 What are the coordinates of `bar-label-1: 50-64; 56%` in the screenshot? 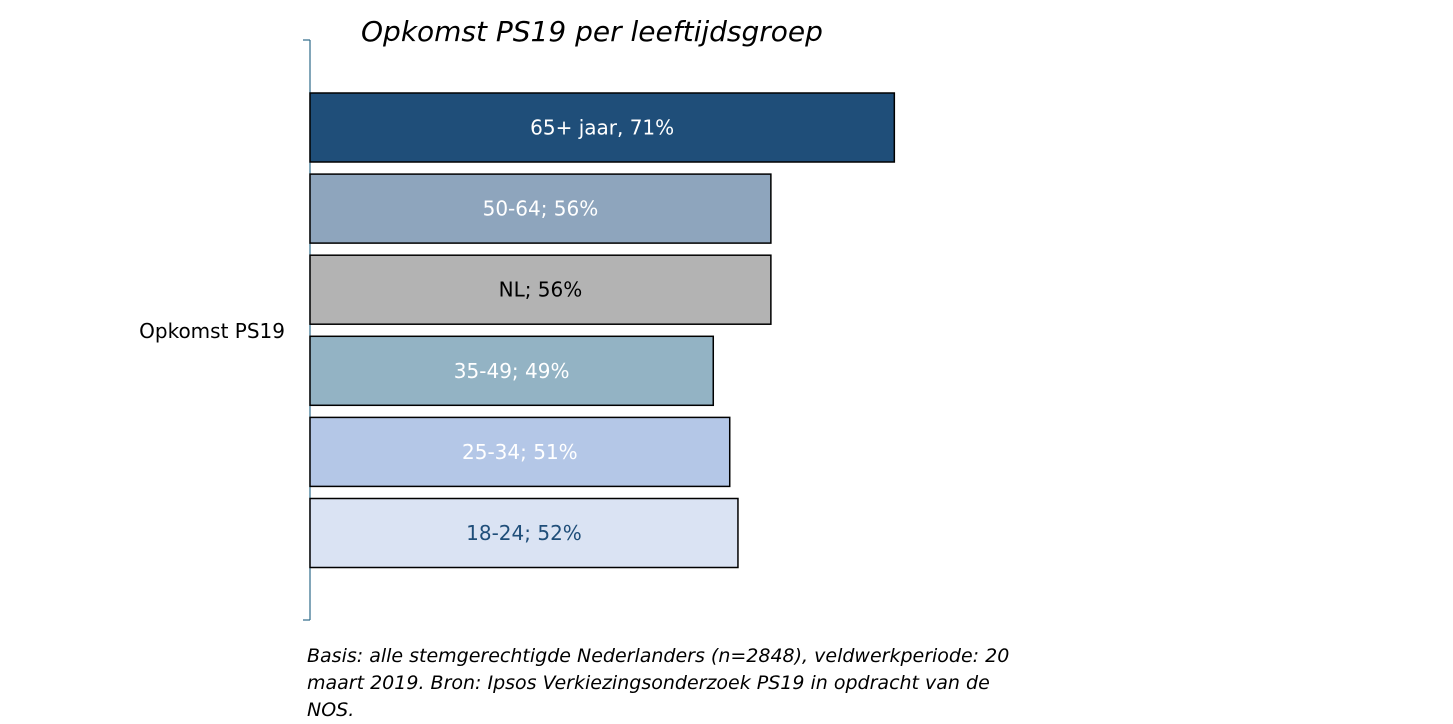 It's located at (541, 209).